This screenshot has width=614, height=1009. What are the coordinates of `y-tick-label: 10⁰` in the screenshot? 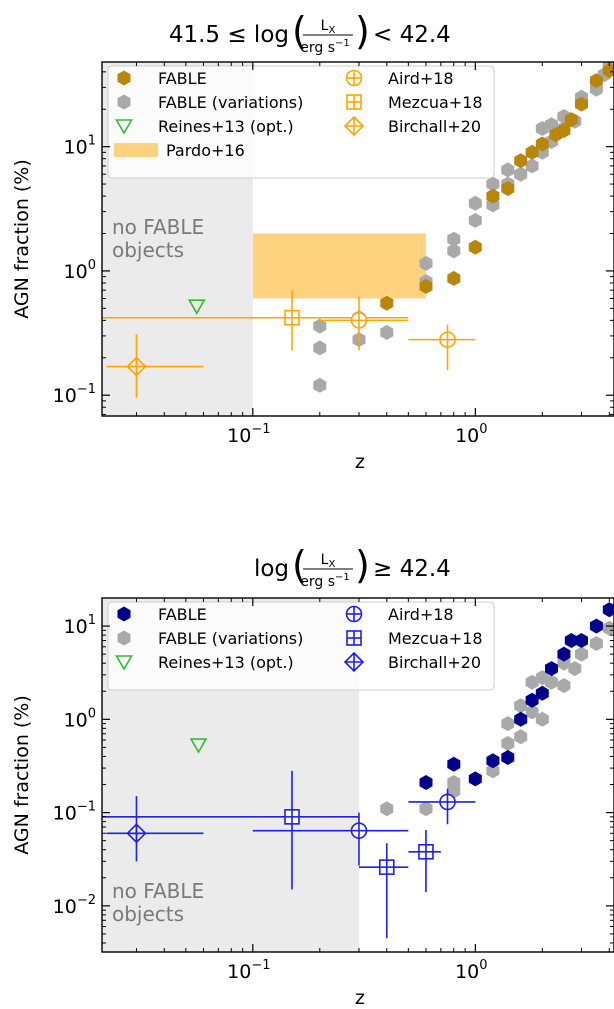 It's located at (80, 718).